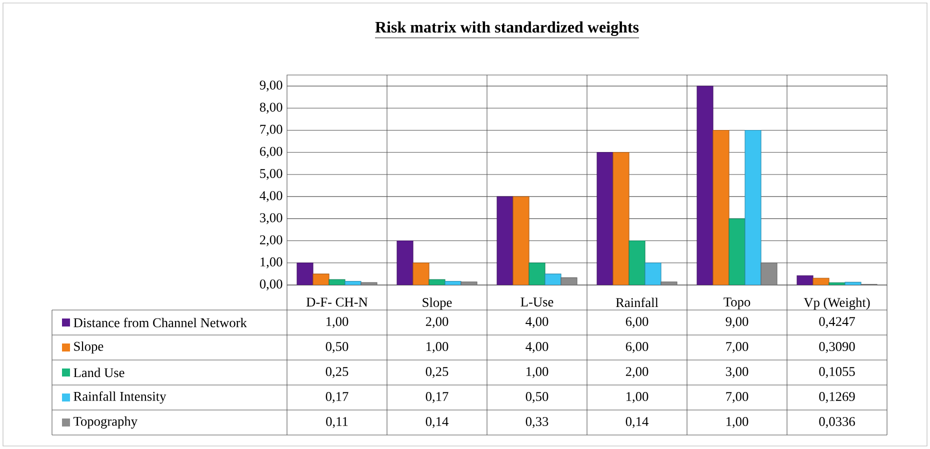  What do you see at coordinates (437, 304) in the screenshot?
I see `x-tick-label: Slope` at bounding box center [437, 304].